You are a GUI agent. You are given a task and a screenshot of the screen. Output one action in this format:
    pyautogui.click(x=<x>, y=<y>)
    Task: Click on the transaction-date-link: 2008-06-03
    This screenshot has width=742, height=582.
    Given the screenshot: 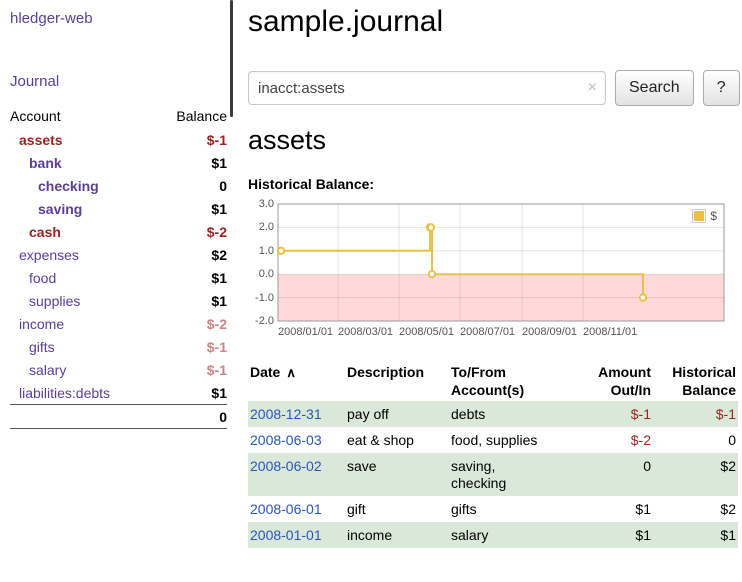 What is the action you would take?
    pyautogui.click(x=286, y=439)
    